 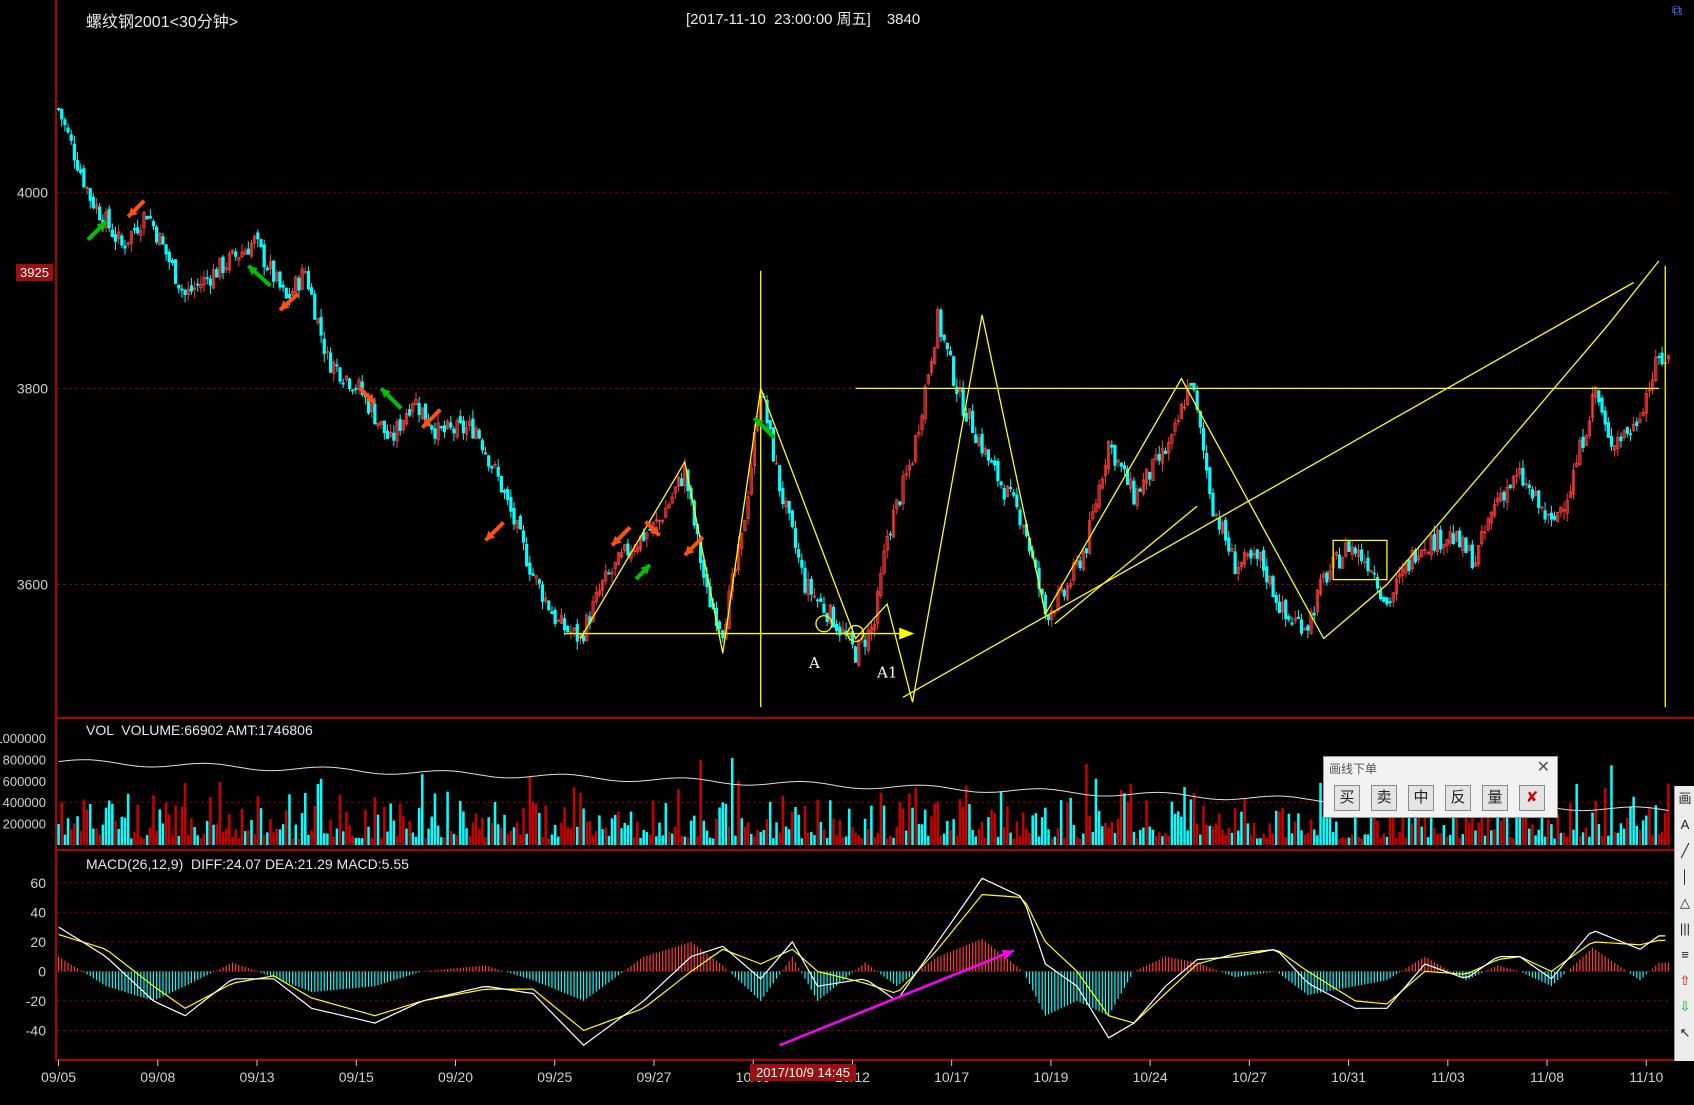 What do you see at coordinates (1685, 824) in the screenshot?
I see `text-tool-icon: A` at bounding box center [1685, 824].